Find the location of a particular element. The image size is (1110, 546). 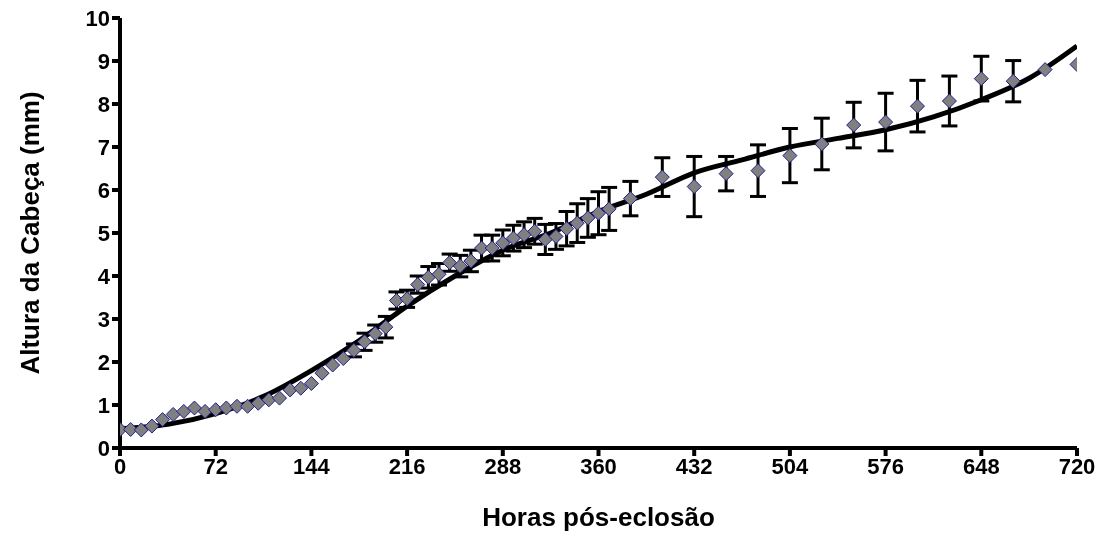

x-tick-label: 576 is located at coordinates (885, 466).